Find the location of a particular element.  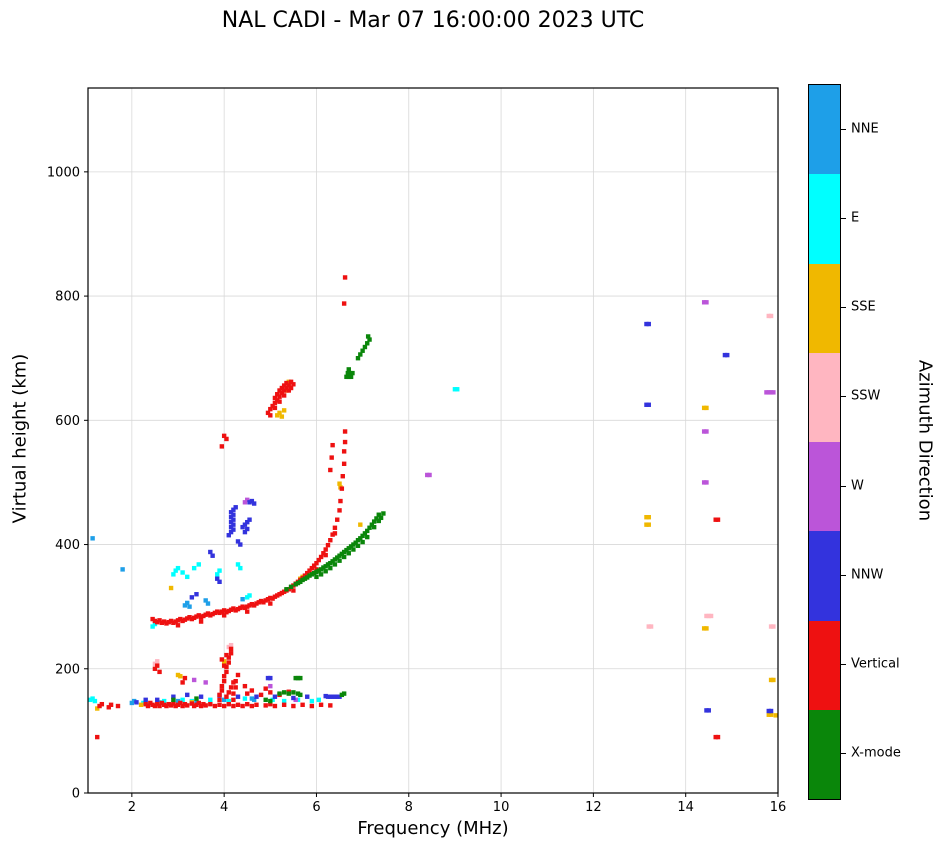

colorbar-label-e: E is located at coordinates (855, 218).